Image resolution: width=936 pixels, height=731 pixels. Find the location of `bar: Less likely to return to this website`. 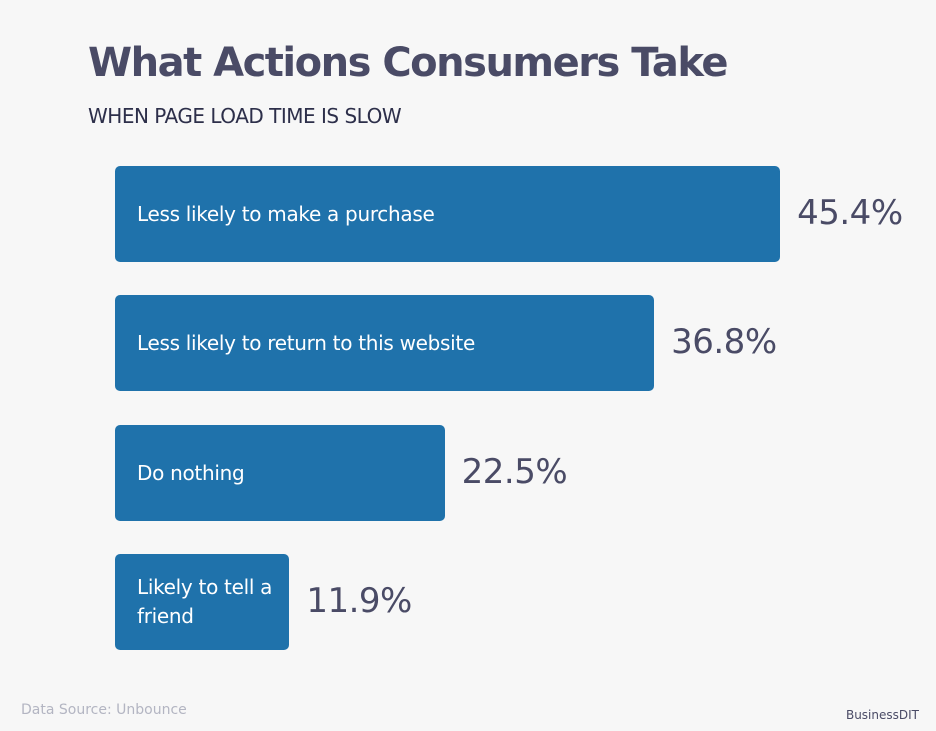

bar: Less likely to return to this website is located at coordinates (385, 343).